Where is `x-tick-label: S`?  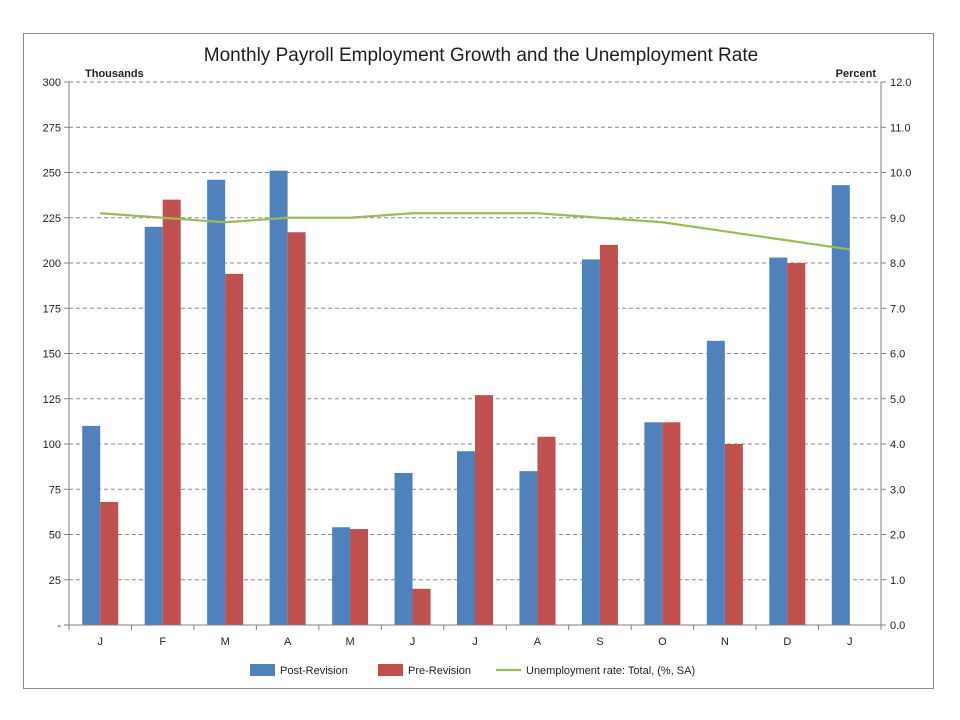
x-tick-label: S is located at coordinates (599, 642).